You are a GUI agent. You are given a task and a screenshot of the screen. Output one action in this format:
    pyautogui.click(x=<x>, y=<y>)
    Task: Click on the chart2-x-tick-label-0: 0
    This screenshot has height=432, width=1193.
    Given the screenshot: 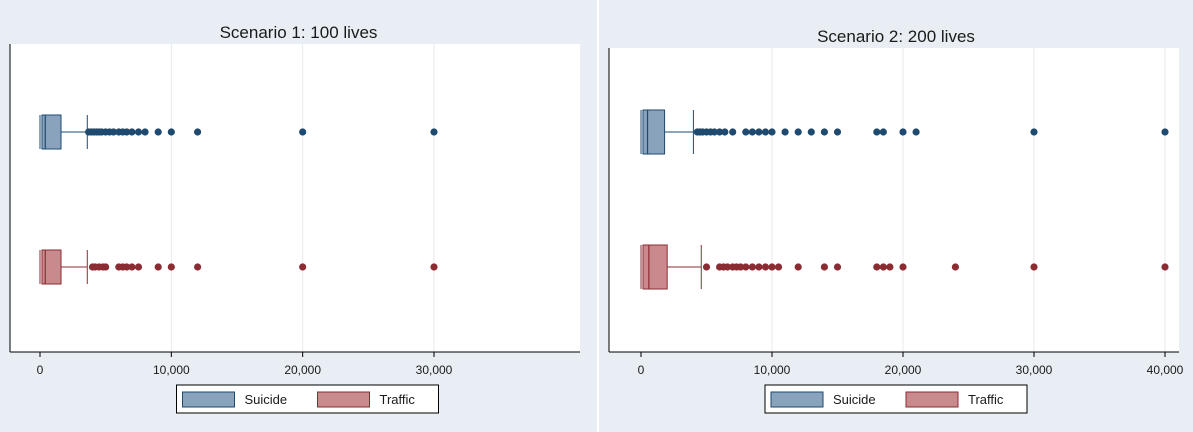 What is the action you would take?
    pyautogui.click(x=641, y=370)
    